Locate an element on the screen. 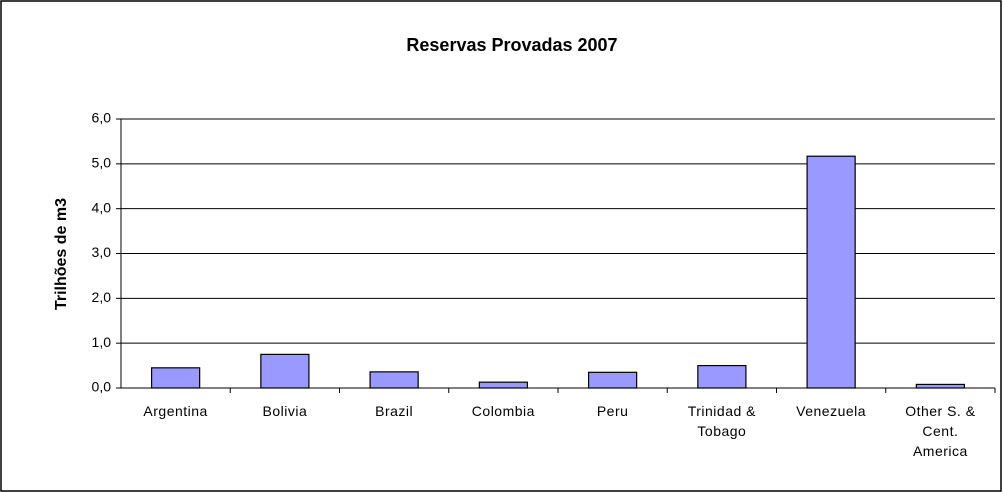 This screenshot has height=493, width=1003. x-tick-label: Colombia is located at coordinates (503, 411).